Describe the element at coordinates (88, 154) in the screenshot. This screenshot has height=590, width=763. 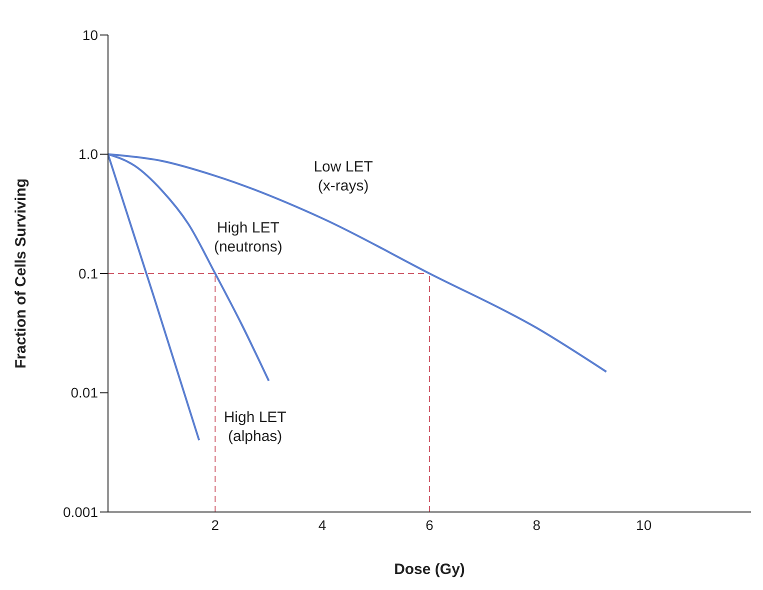
I see `y-tick-label: 1.0` at that location.